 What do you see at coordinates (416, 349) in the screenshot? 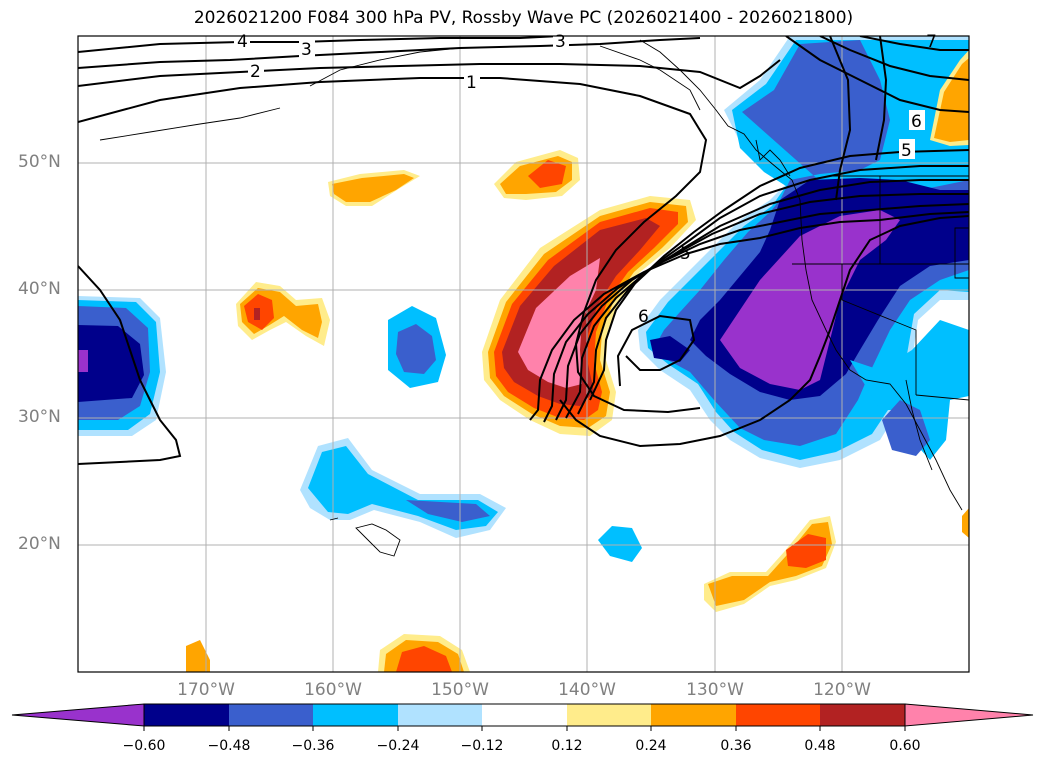
I see `neg-anomaly-center` at bounding box center [416, 349].